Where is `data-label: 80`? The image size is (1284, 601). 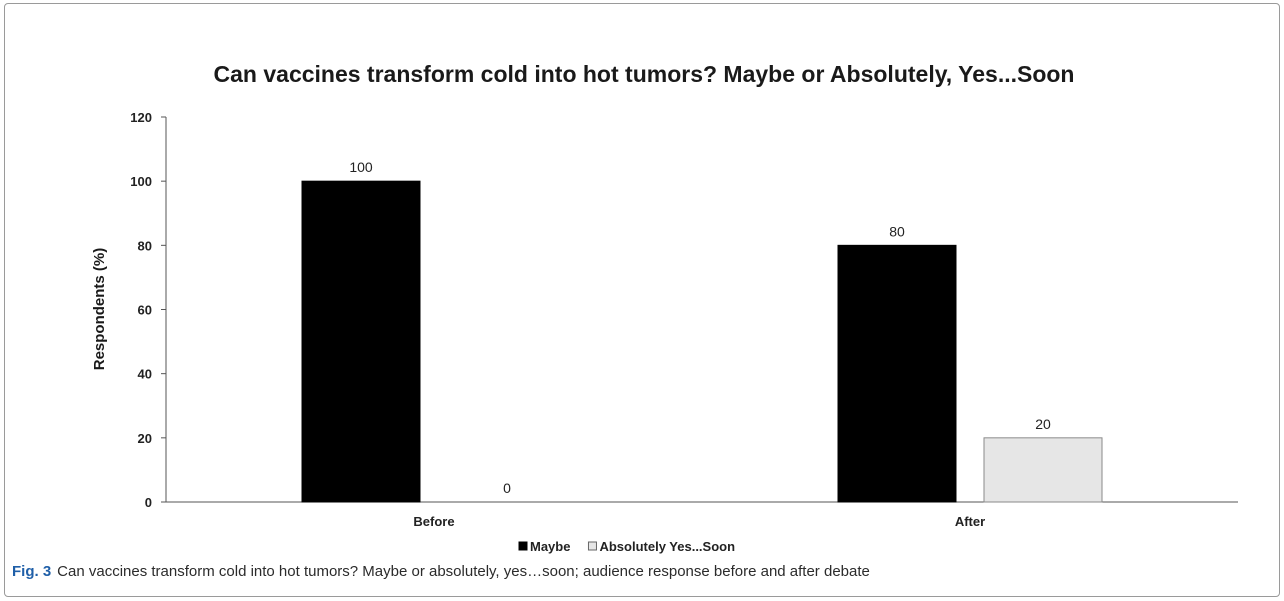
data-label: 80 is located at coordinates (897, 231).